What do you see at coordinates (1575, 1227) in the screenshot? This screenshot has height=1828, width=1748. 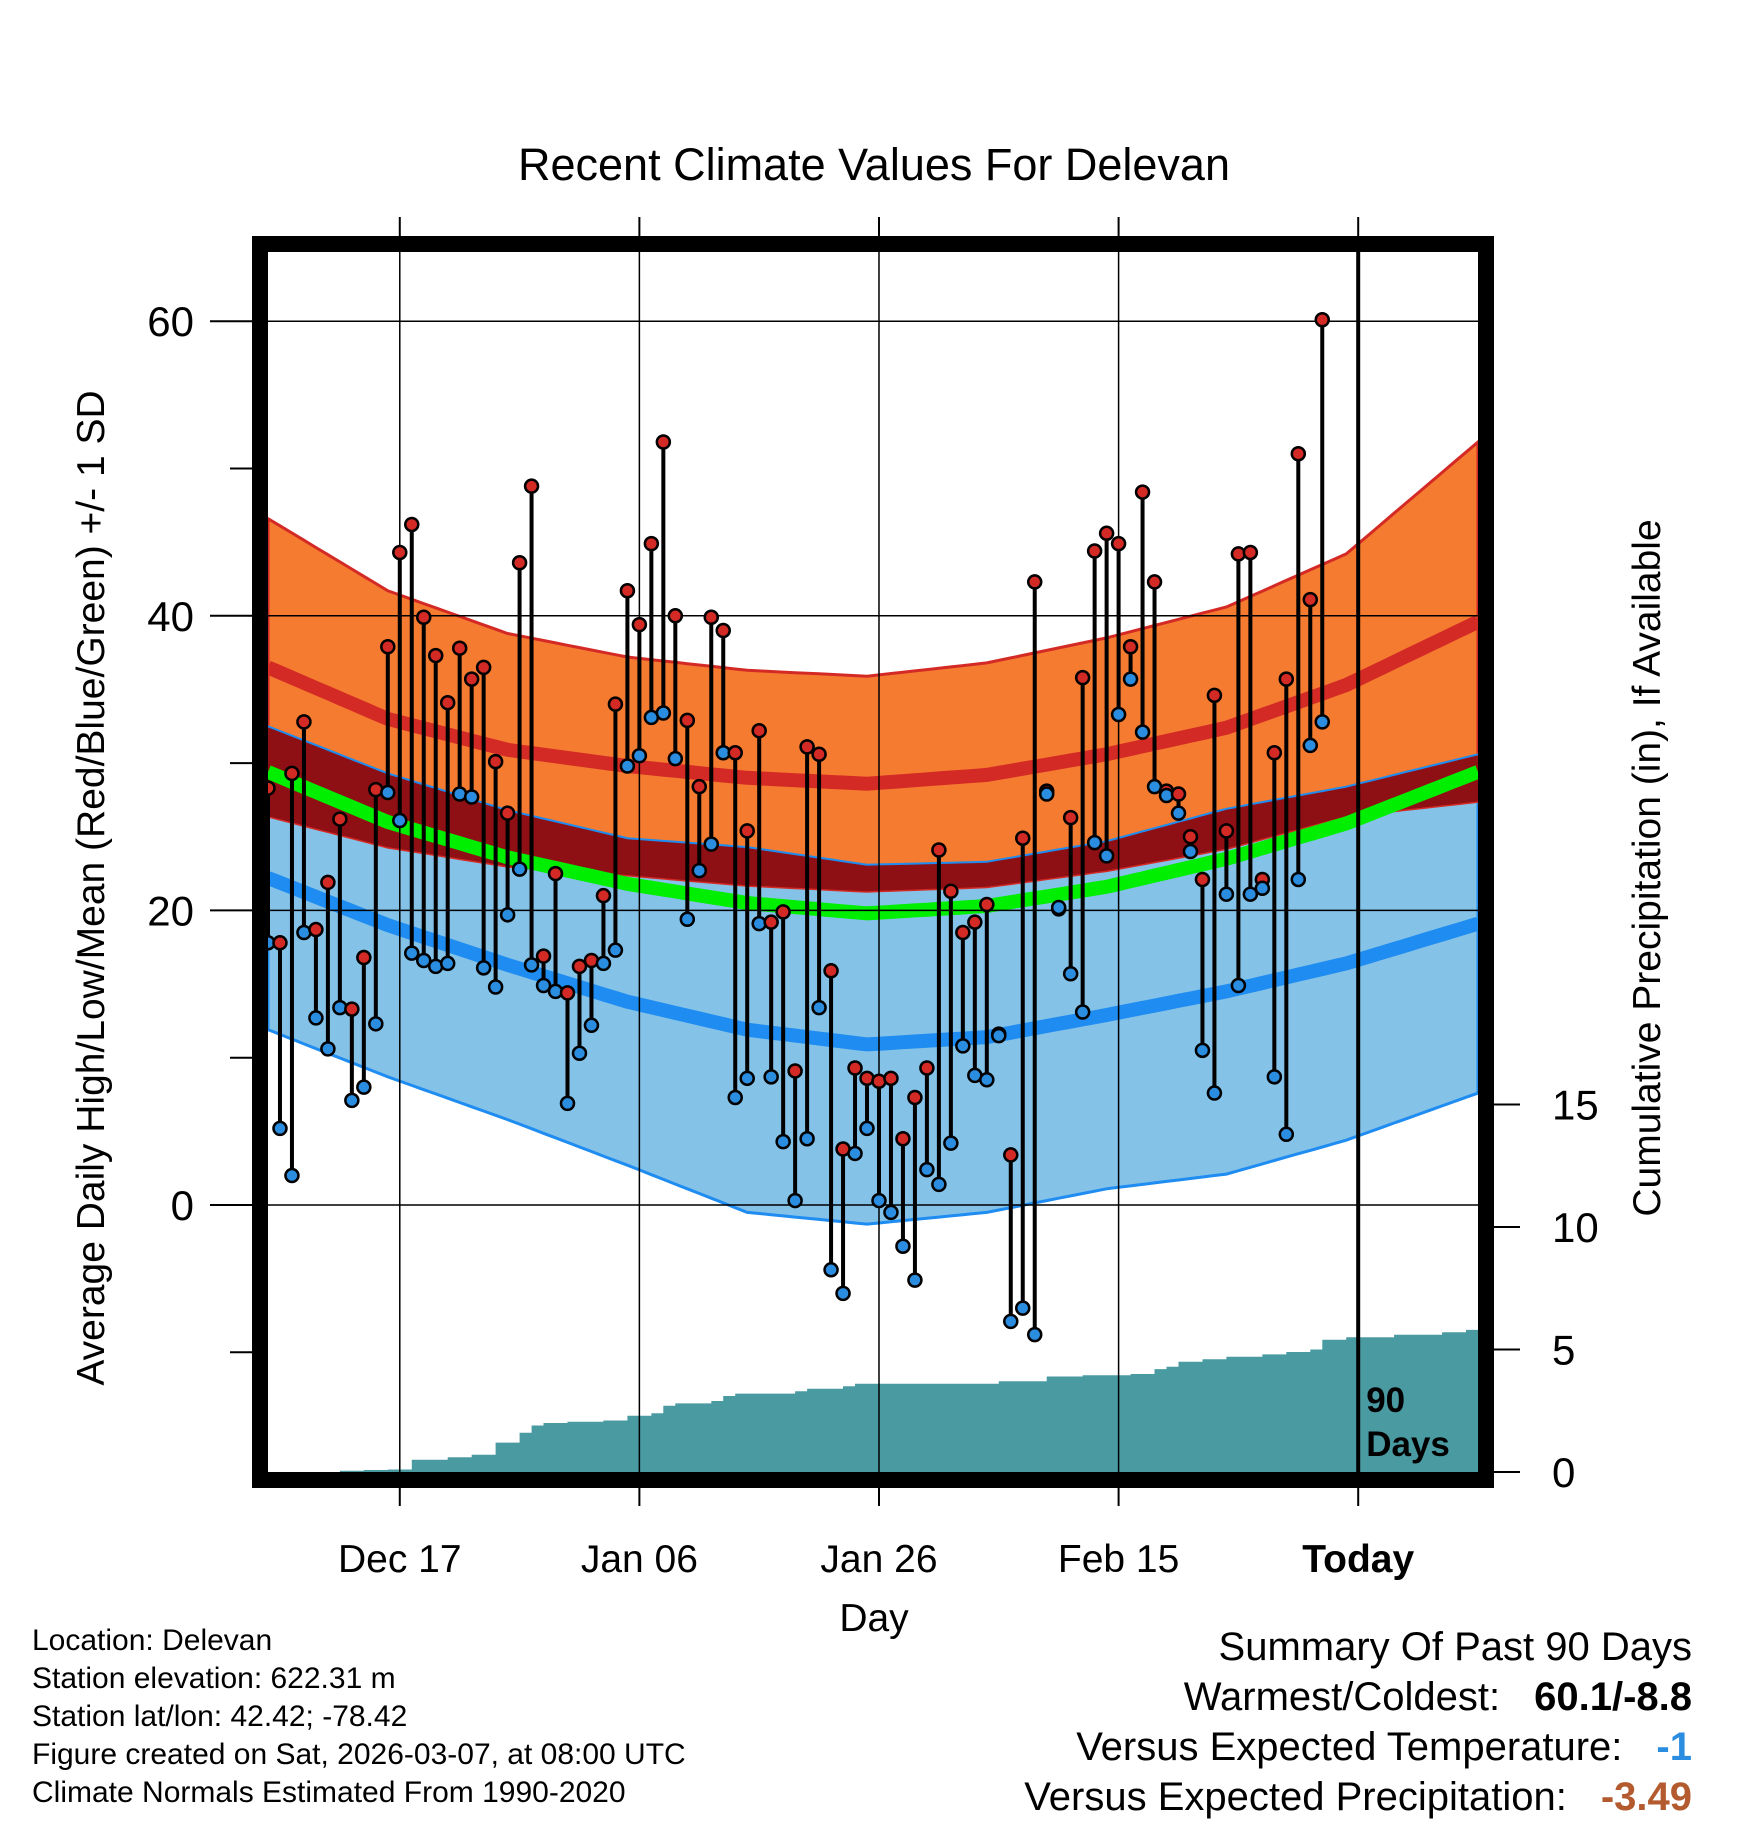 I see `y2-tick-label: 10` at bounding box center [1575, 1227].